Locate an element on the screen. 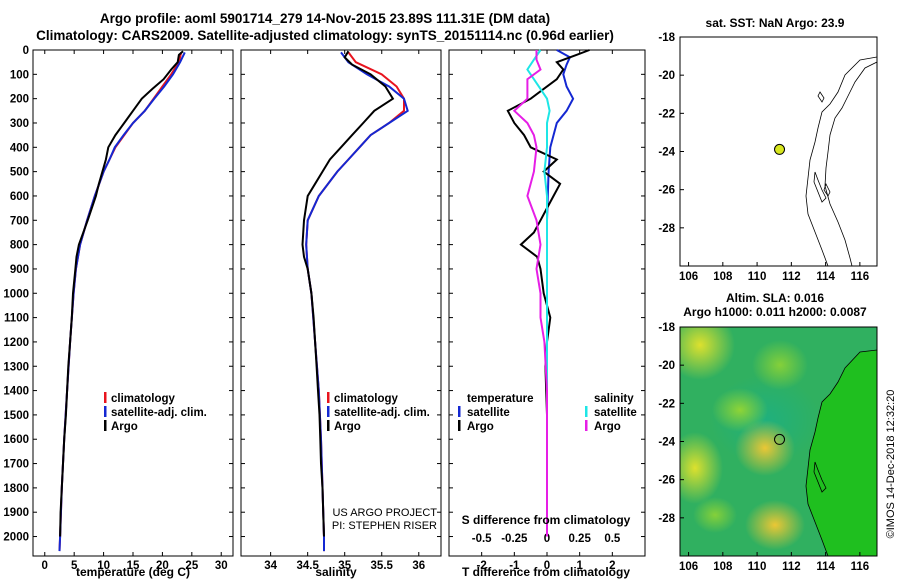 The image size is (900, 580). depth-tick-label: 1500 is located at coordinates (16, 416).